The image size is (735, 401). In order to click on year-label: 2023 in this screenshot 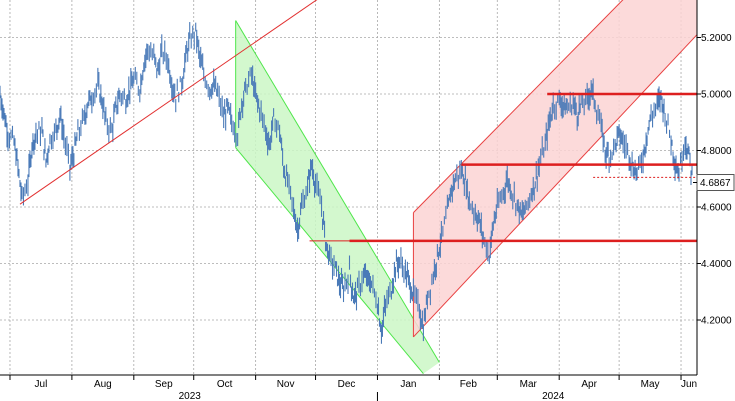, I will do `click(190, 396)`.